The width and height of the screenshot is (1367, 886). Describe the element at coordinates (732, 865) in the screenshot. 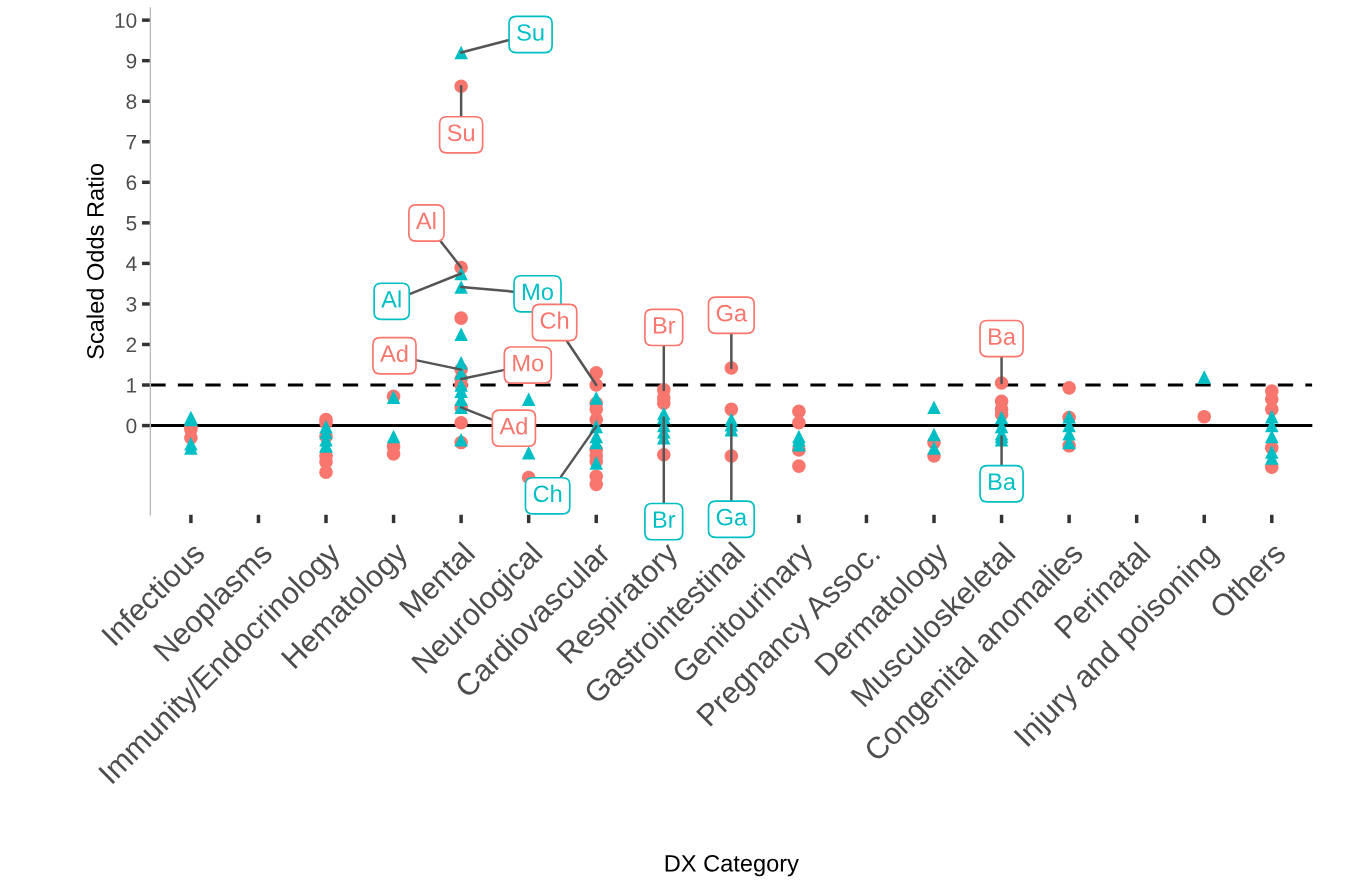

I see `x-axis-title: DX Category` at that location.